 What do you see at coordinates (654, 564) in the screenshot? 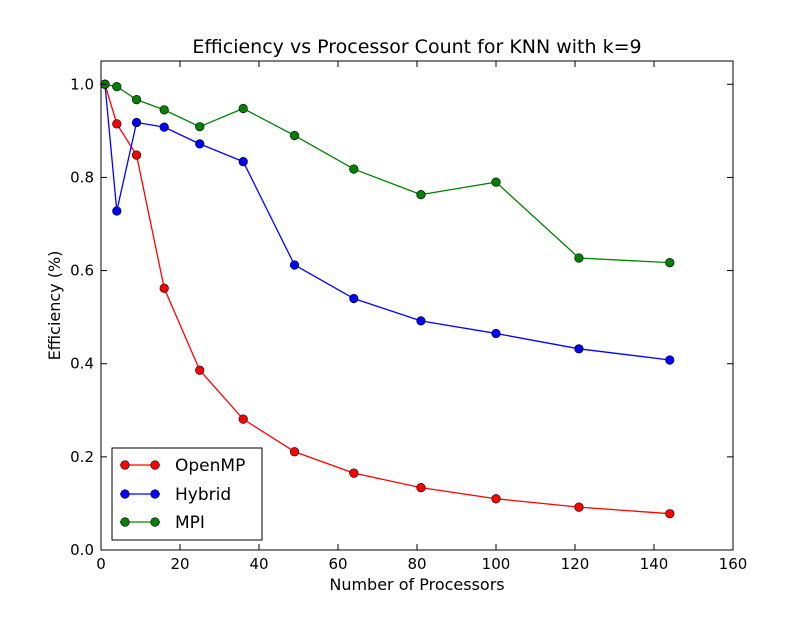
I see `x-tick-label: 140` at bounding box center [654, 564].